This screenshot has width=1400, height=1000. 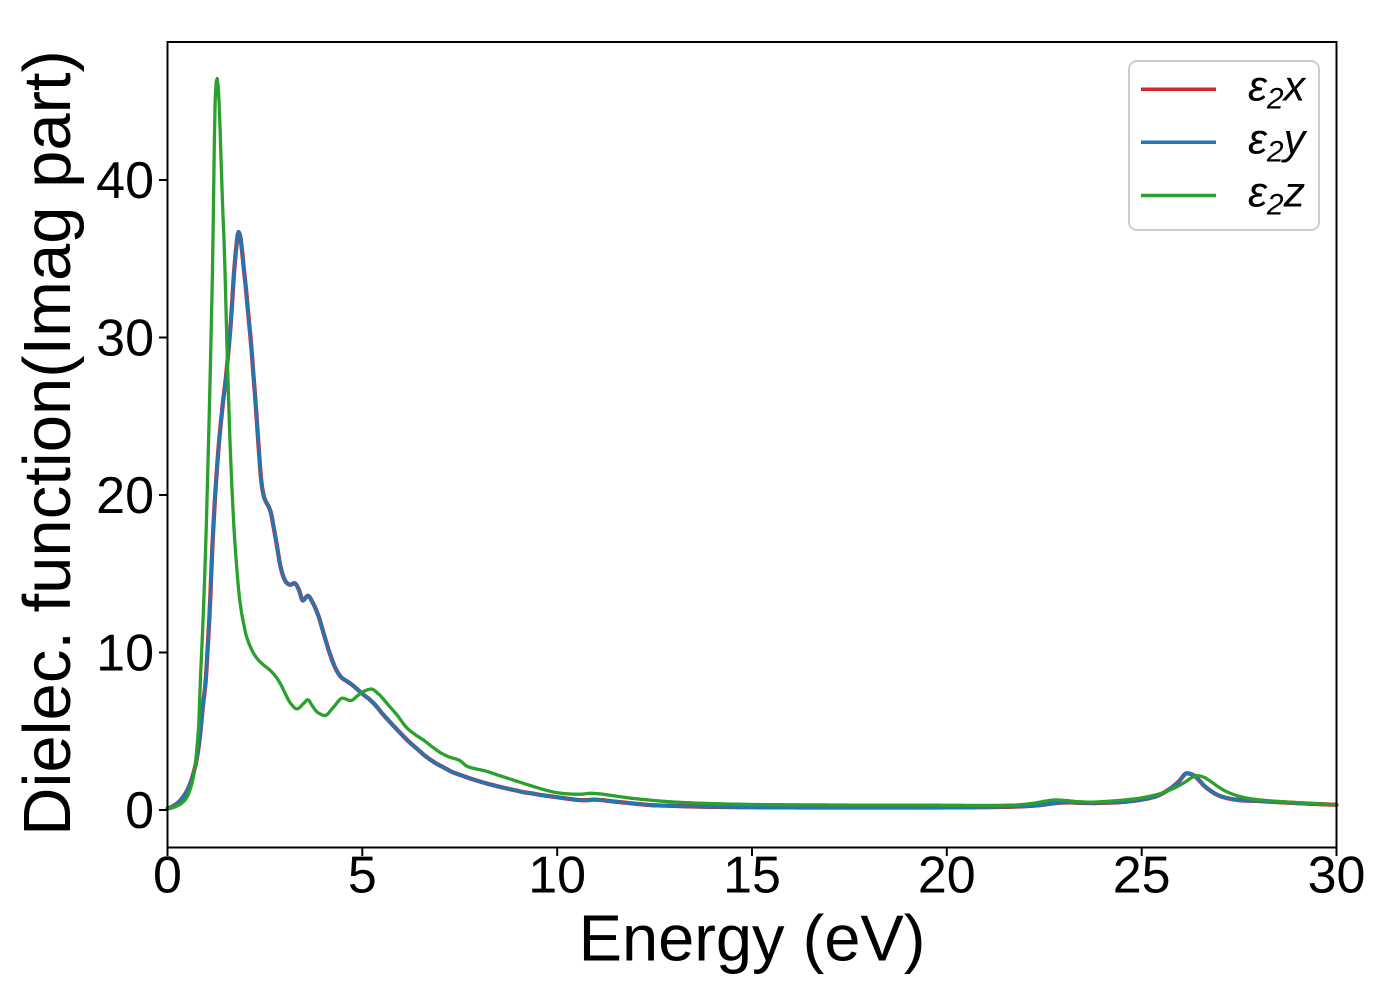 What do you see at coordinates (752, 876) in the screenshot?
I see `svg-text: 15` at bounding box center [752, 876].